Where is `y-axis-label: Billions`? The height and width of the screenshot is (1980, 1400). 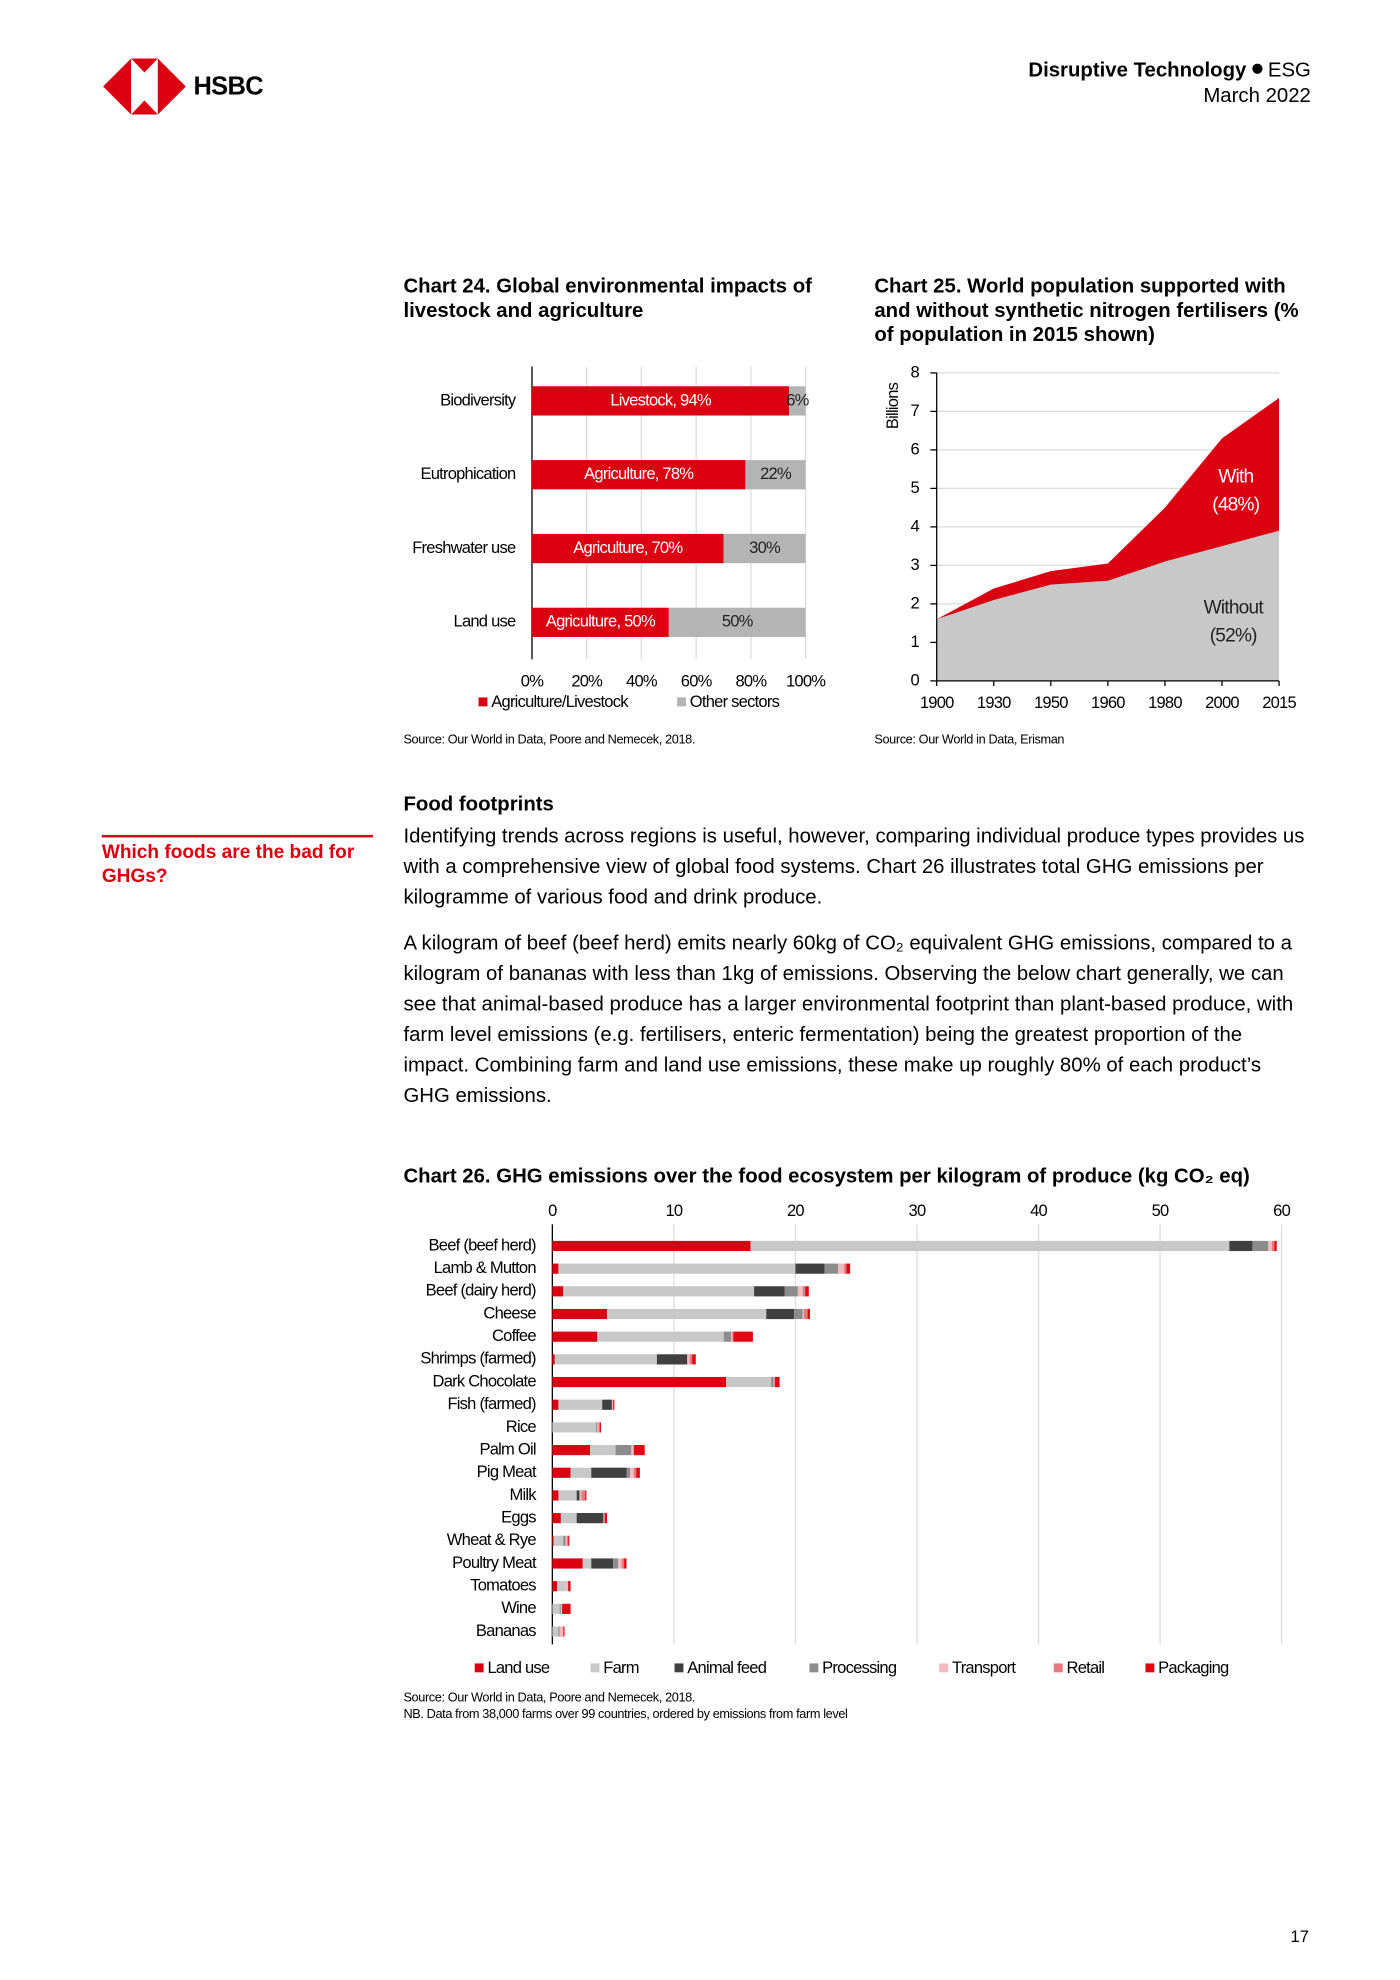
y-axis-label: Billions is located at coordinates (892, 405).